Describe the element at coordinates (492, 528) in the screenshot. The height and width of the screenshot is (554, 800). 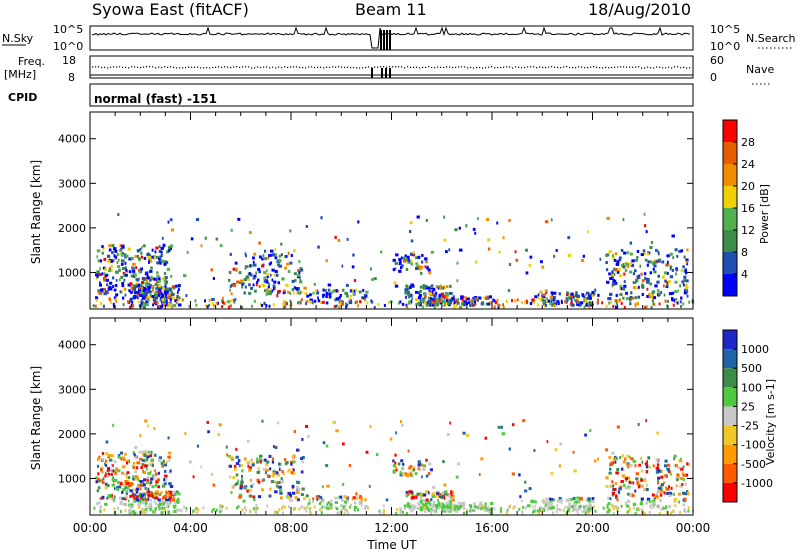
I see `time-tick-label: 16:00` at that location.